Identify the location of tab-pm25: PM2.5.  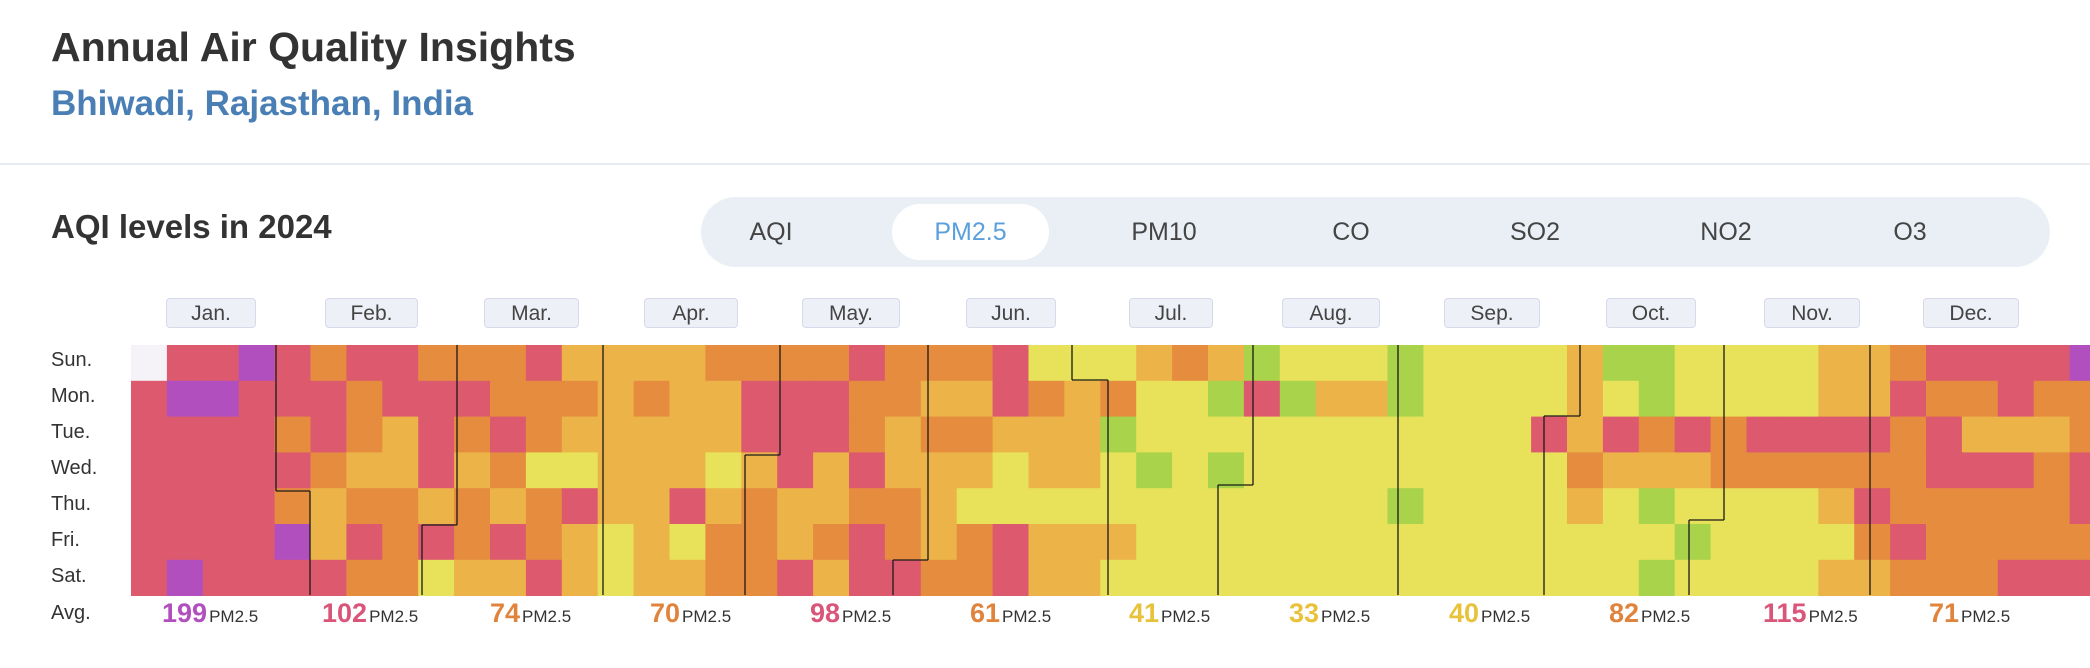
(970, 232).